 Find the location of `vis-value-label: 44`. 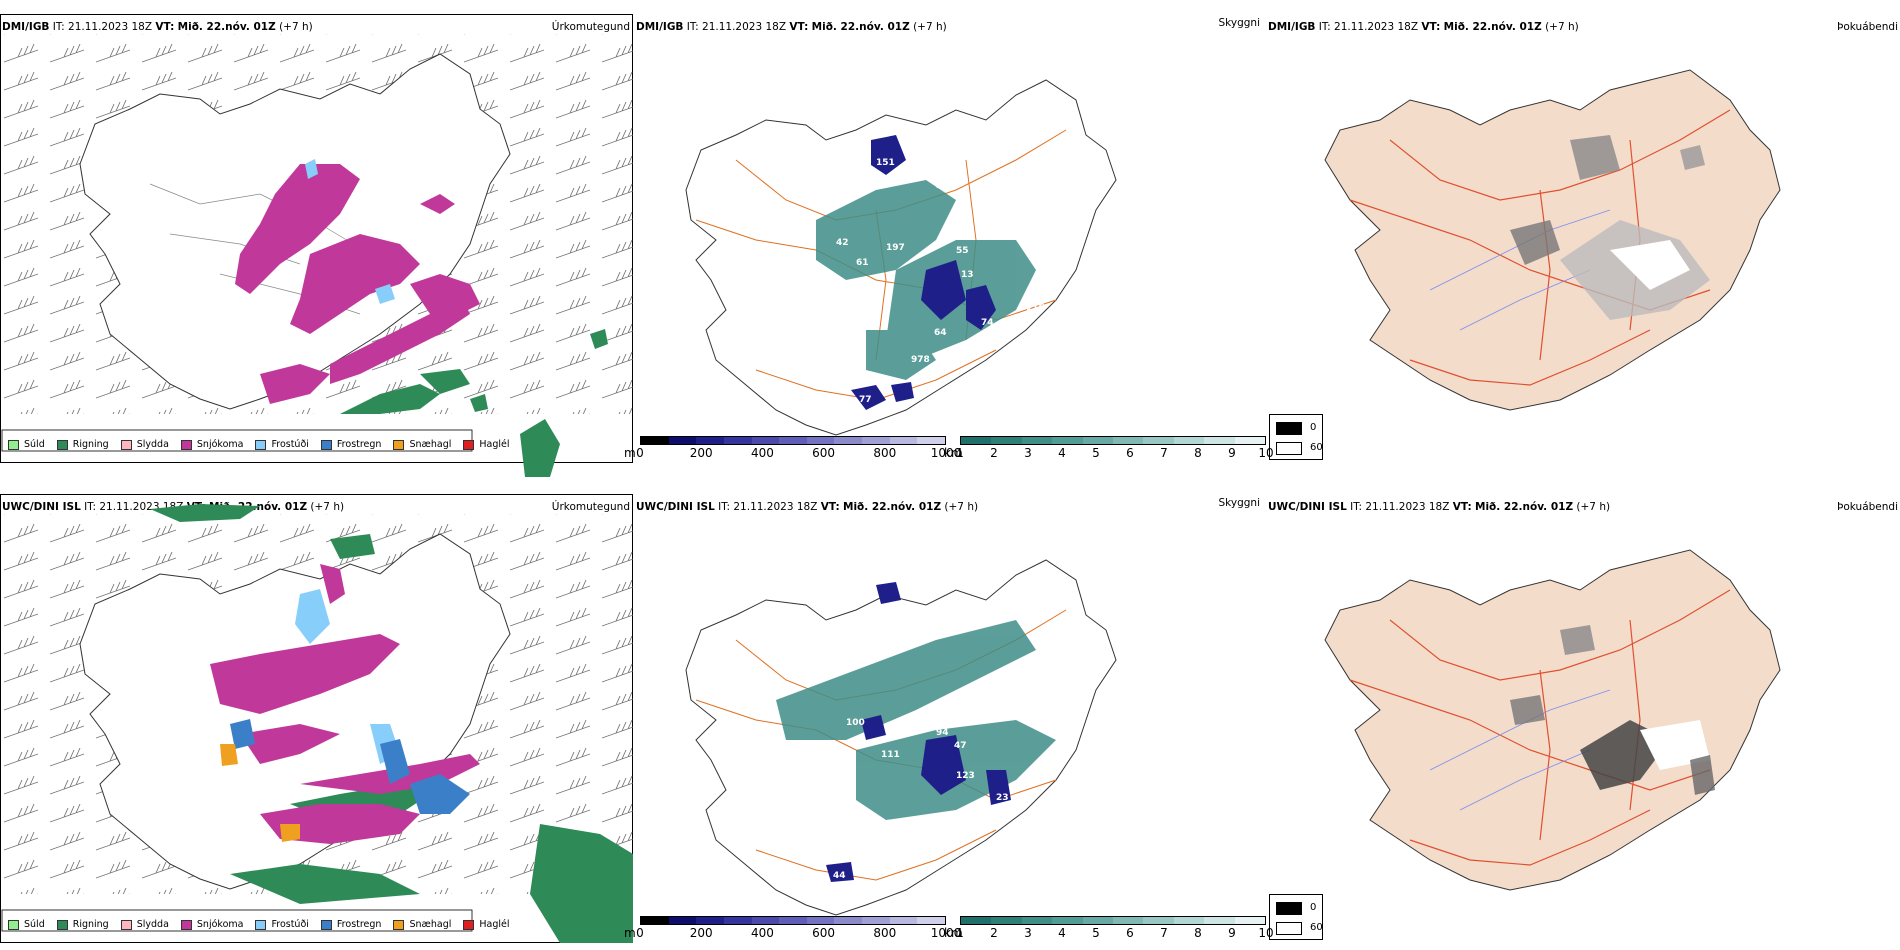

vis-value-label: 44 is located at coordinates (839, 876).